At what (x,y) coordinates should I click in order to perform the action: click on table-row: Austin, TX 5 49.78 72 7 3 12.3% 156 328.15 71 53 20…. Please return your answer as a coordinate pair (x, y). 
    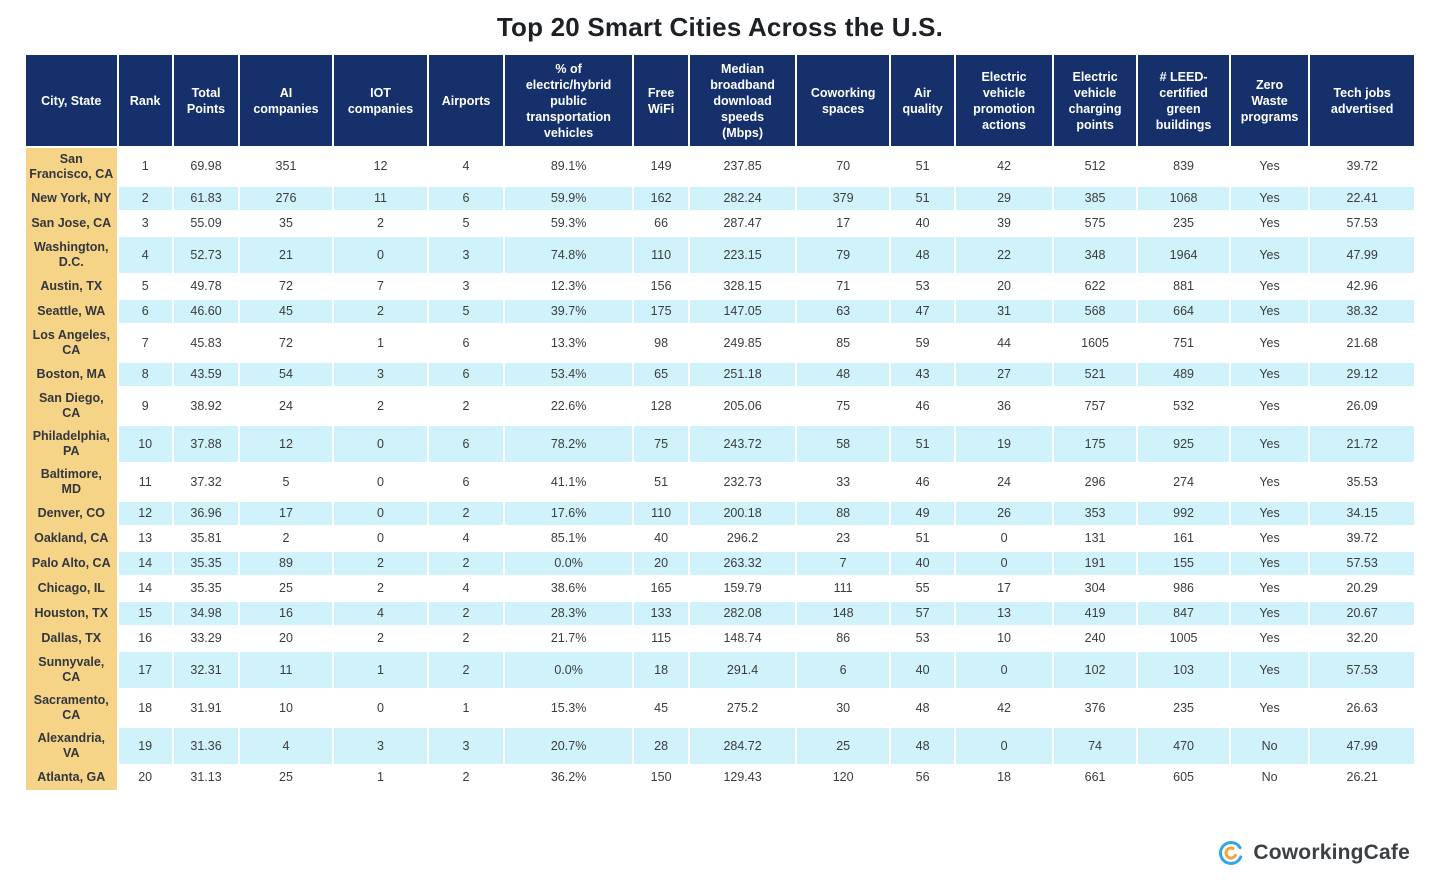
    Looking at the image, I should click on (720, 286).